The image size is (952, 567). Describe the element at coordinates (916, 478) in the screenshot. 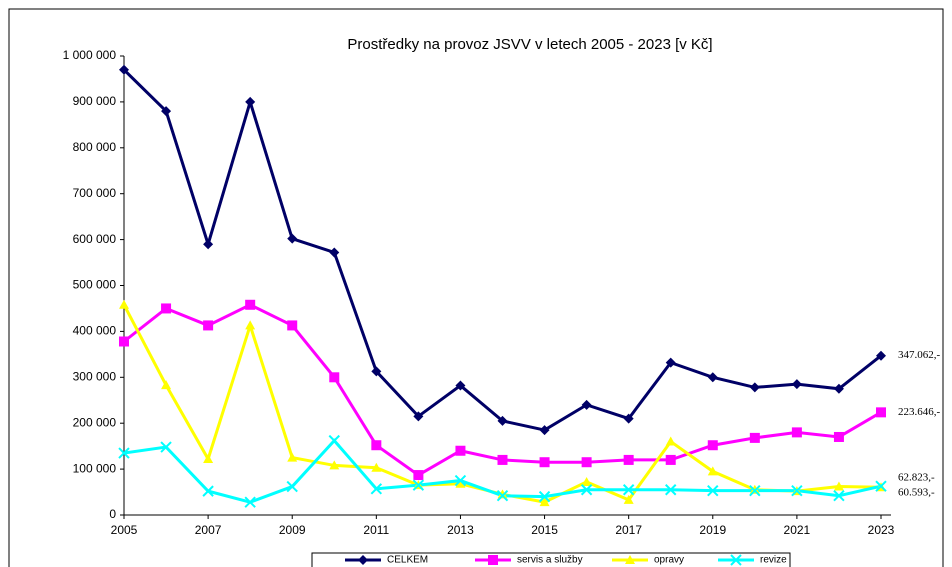

I see `value-label: 62.823,-` at that location.